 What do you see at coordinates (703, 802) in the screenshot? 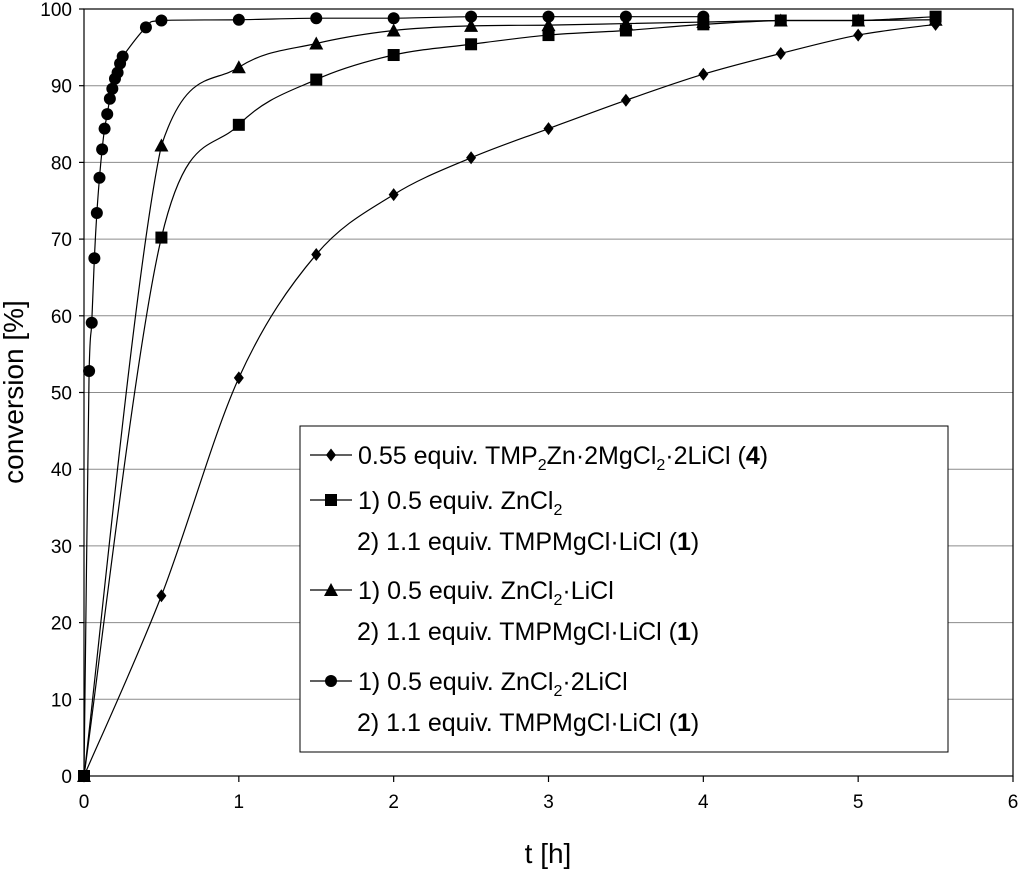
I see `x-tick-label: 4` at bounding box center [703, 802].